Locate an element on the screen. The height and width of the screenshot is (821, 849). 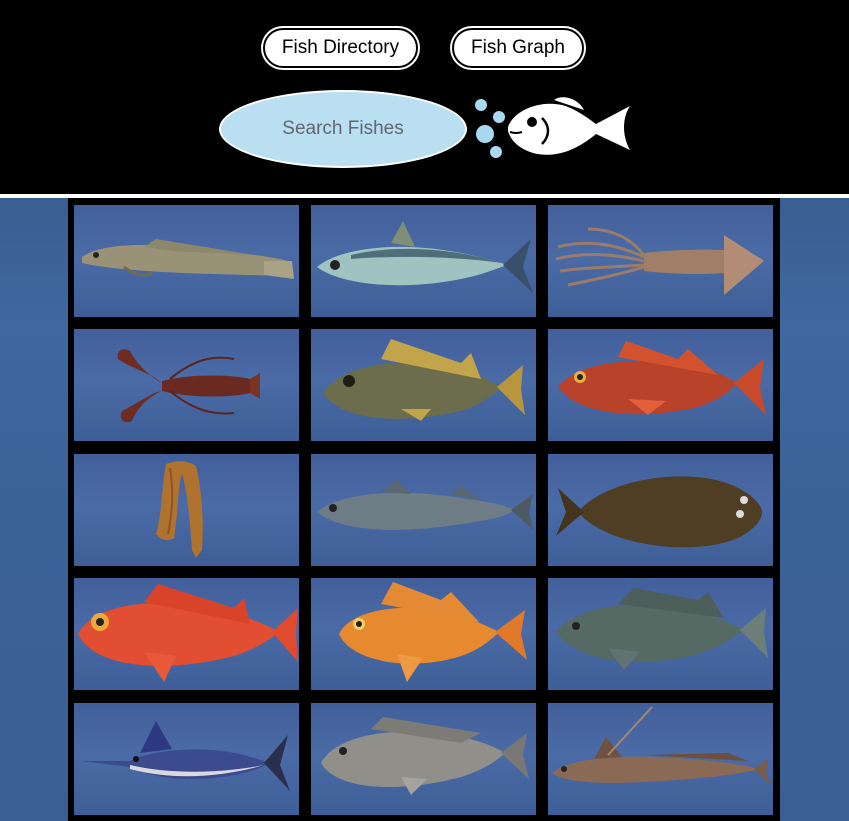
vermilion-rockfish-icon is located at coordinates (662, 378).